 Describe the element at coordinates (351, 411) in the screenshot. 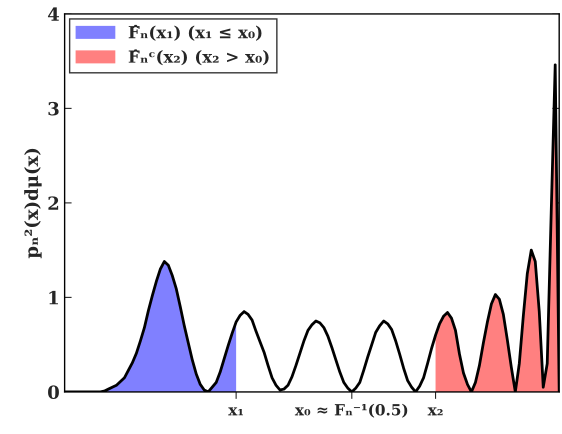

I see `x-tick-label: x₀ ≈ Fₙ⁻¹(0.5)` at that location.